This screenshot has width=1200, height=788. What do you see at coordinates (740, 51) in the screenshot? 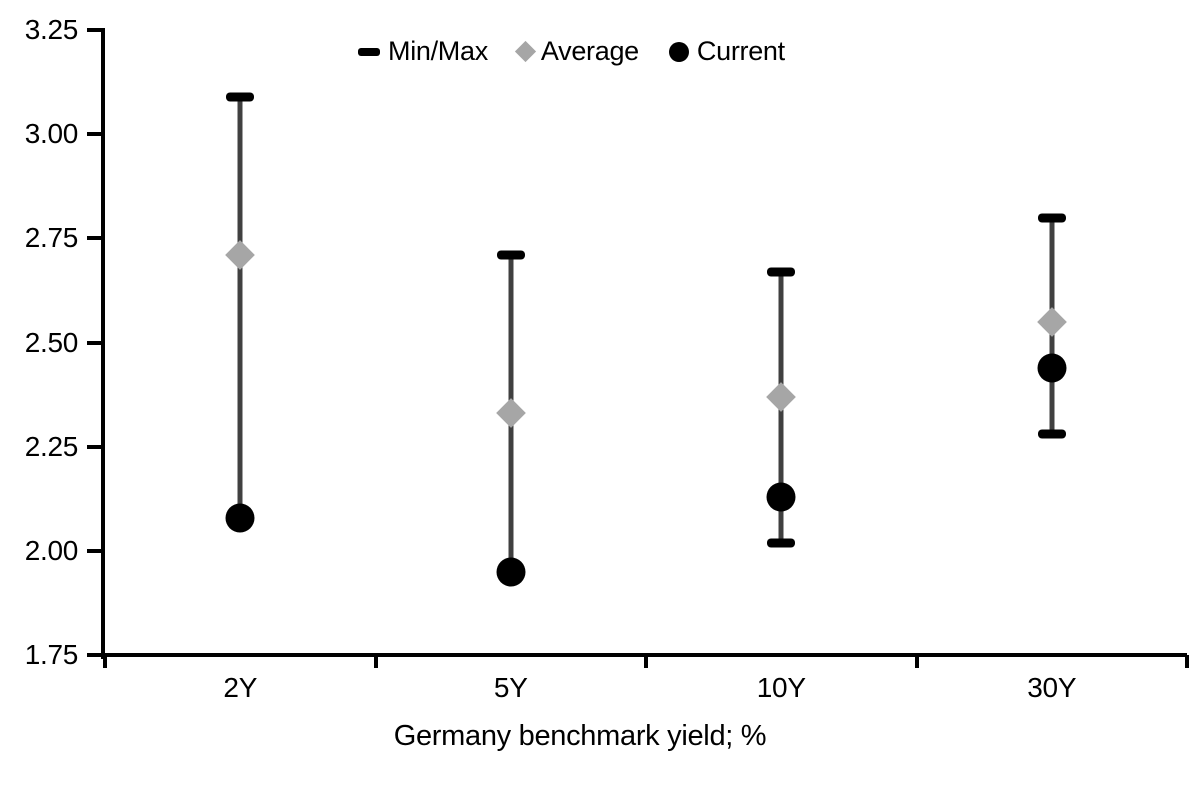
I see `legend-label: Current` at bounding box center [740, 51].